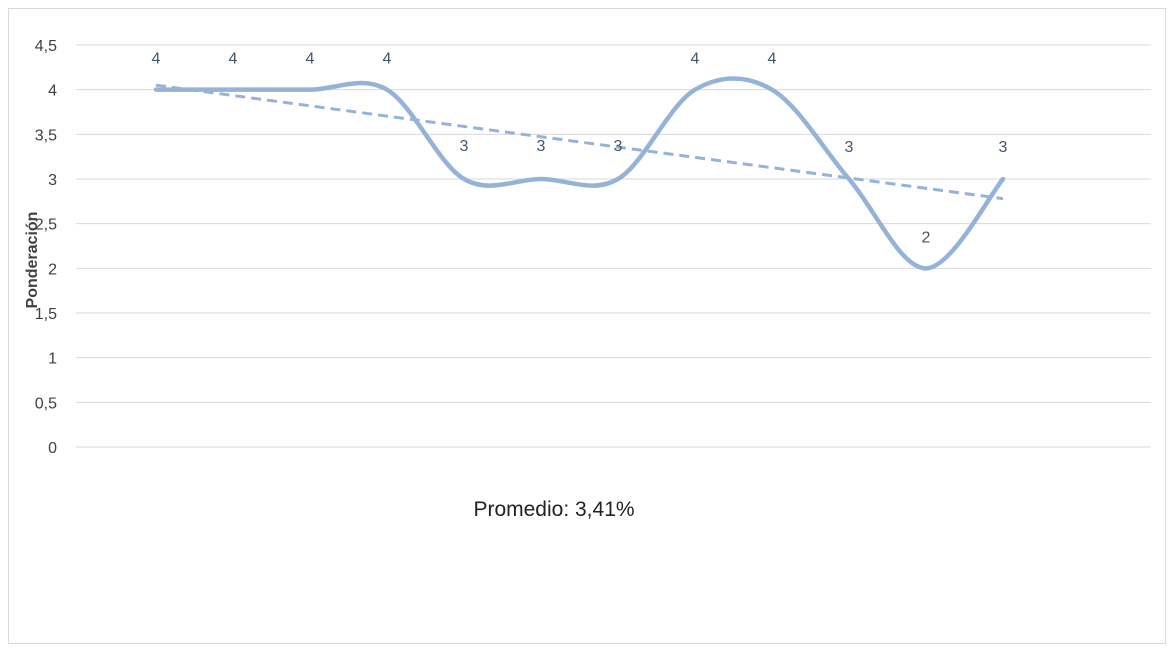 The width and height of the screenshot is (1174, 652). Describe the element at coordinates (52, 359) in the screenshot. I see `y-tick-label: 1` at that location.